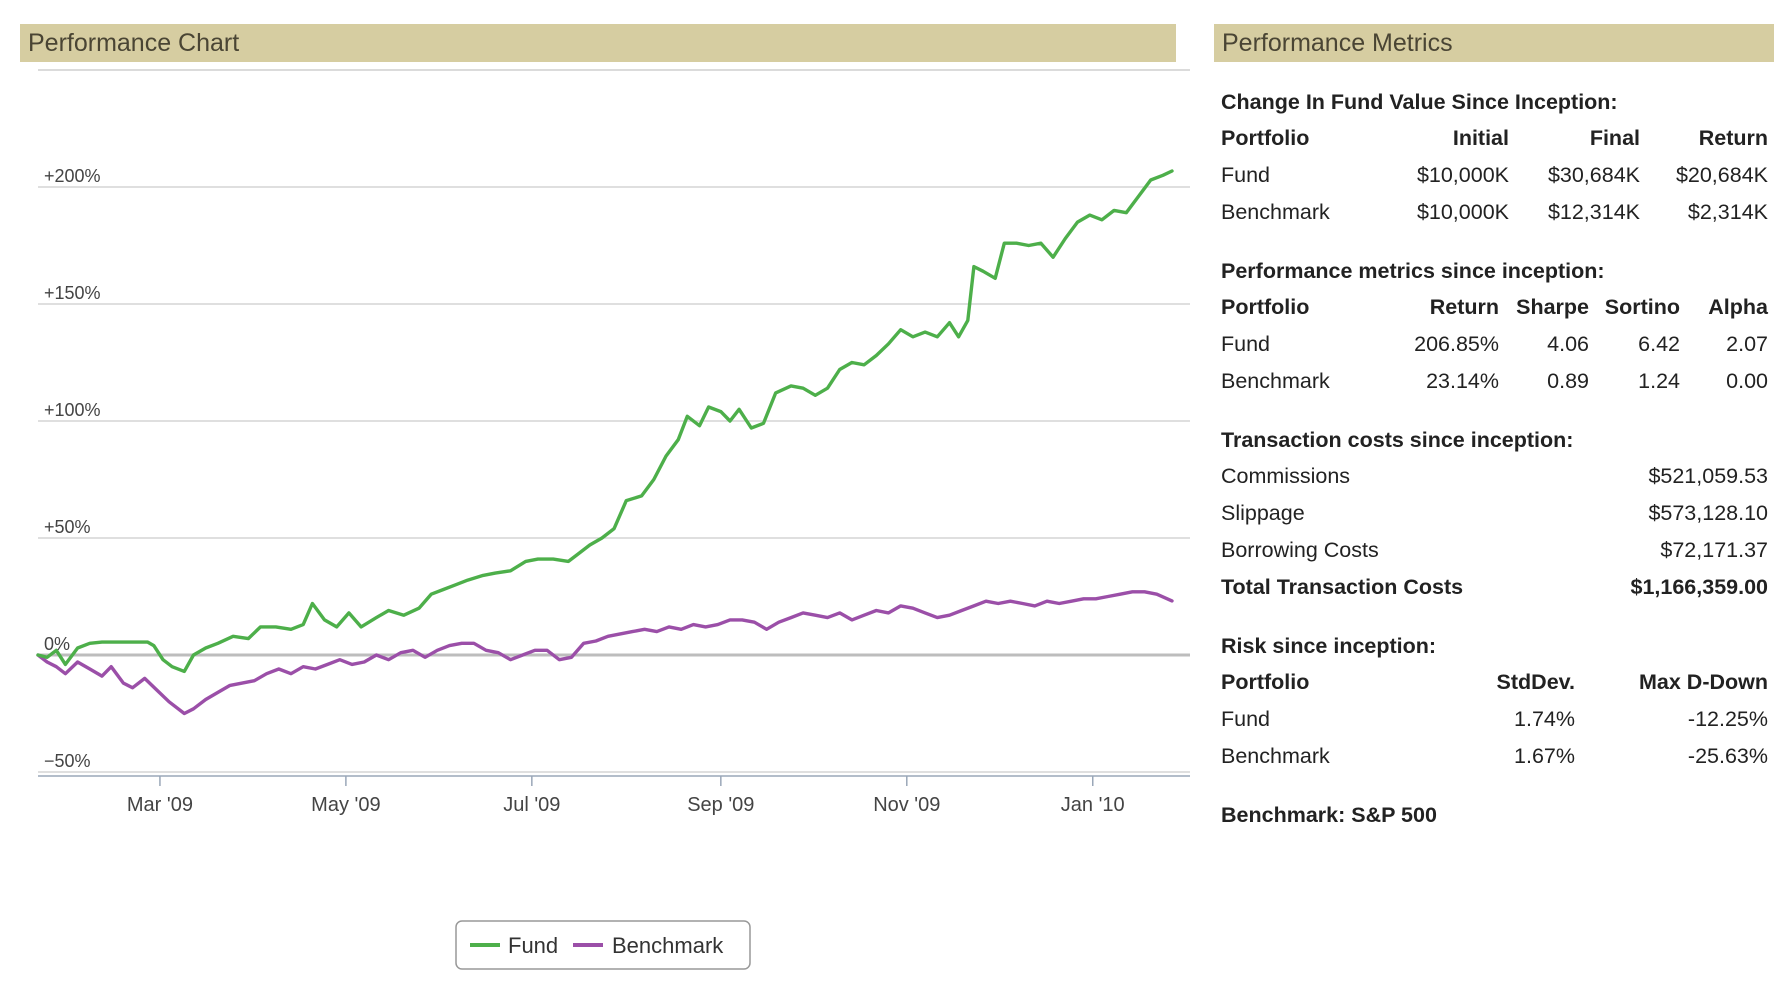  I want to click on cell-final: $30,684K, so click(1593, 175).